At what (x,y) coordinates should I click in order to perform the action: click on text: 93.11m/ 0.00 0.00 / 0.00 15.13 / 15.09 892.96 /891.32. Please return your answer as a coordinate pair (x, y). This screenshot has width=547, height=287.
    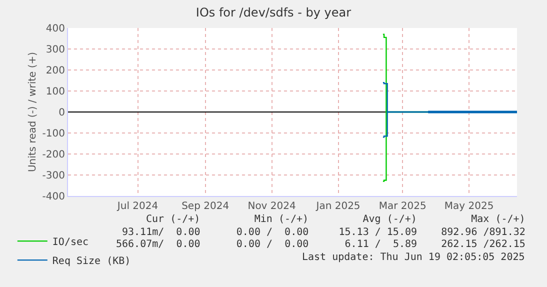
    Looking at the image, I should click on (324, 232).